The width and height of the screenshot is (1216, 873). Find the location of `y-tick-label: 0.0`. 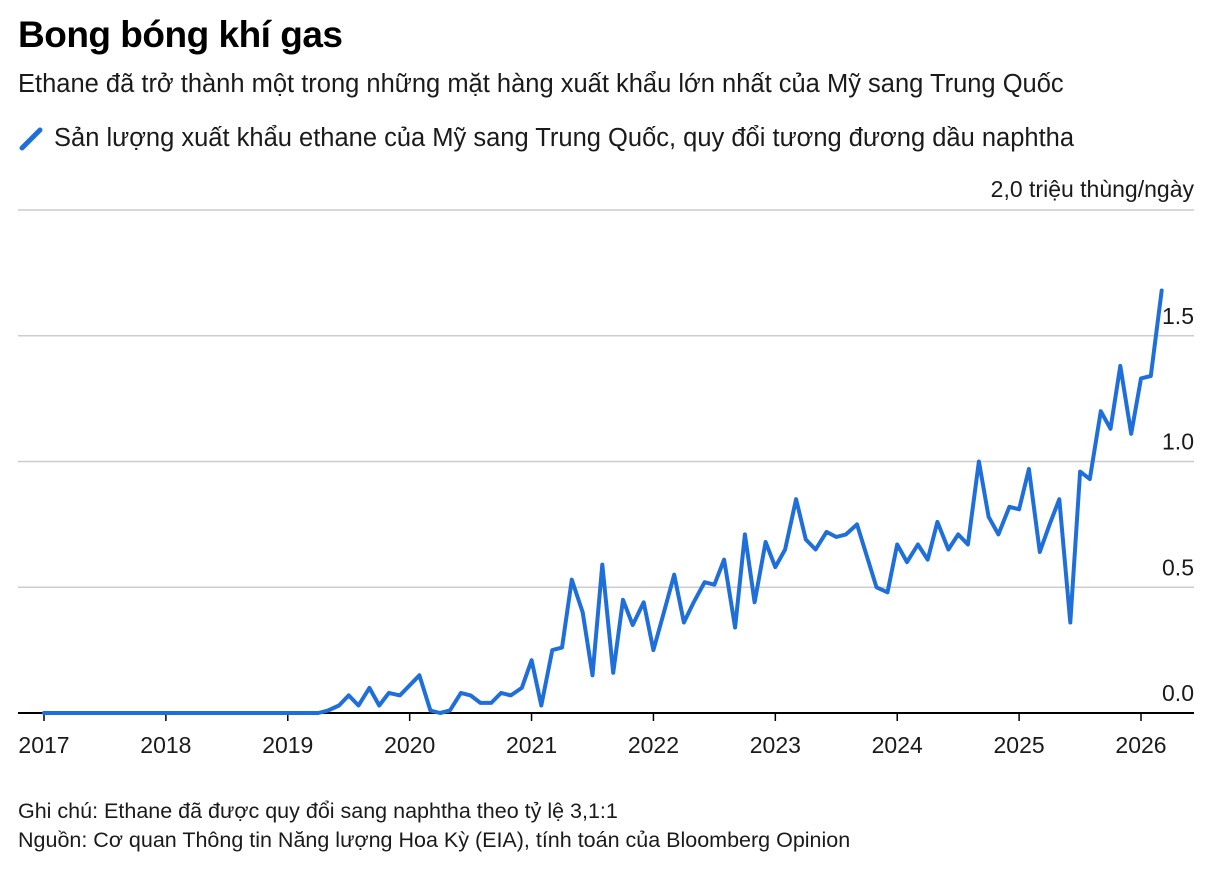

y-tick-label: 0.0 is located at coordinates (1178, 693).